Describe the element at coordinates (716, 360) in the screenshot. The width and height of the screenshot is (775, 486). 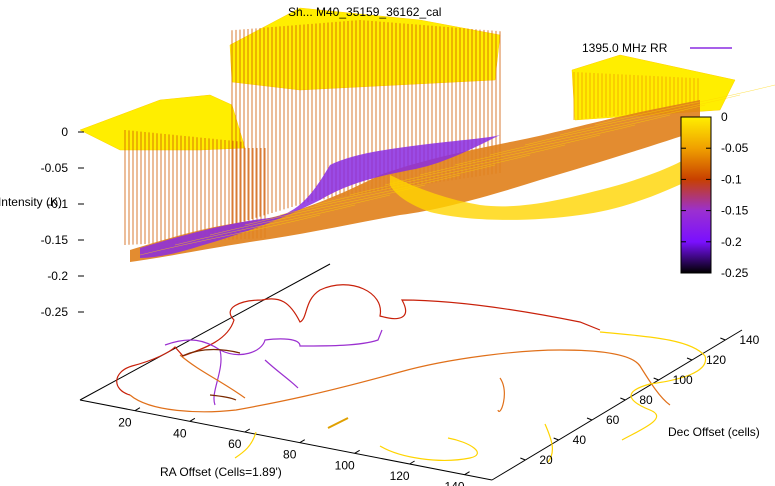
I see `y-tick-label: 120` at that location.